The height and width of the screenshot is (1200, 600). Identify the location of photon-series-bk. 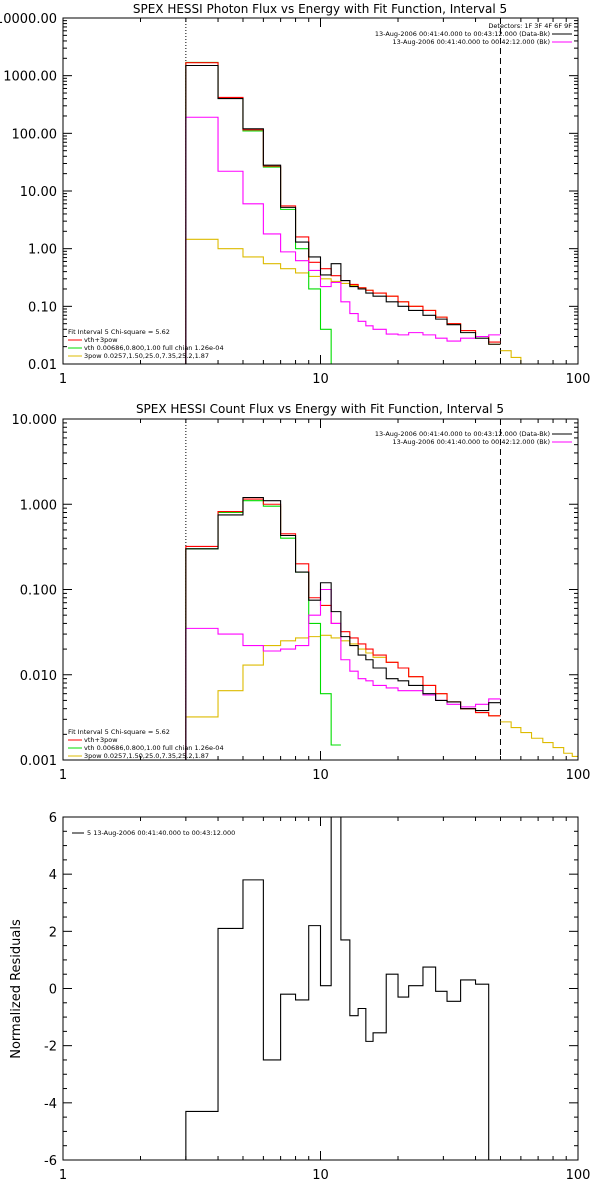
(343, 240).